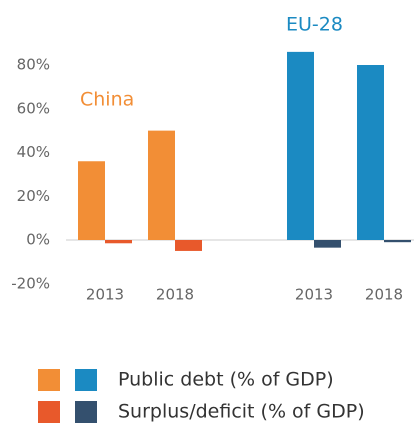  I want to click on y-tick-label: 40%, so click(33, 152).